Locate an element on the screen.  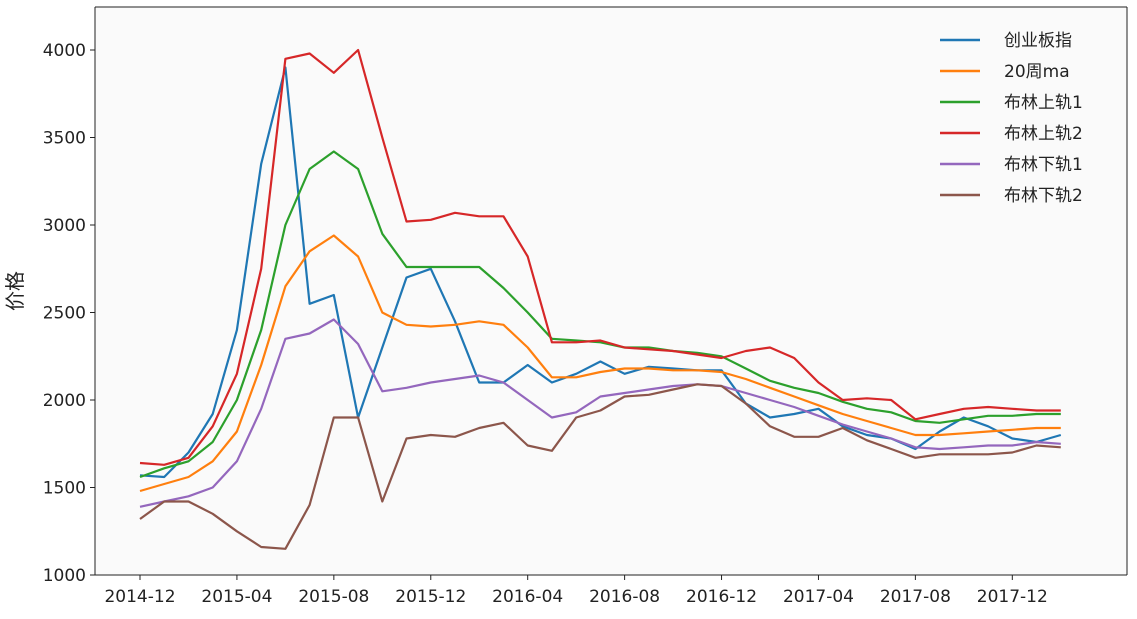
legend-label: 20周ma is located at coordinates (1037, 72).